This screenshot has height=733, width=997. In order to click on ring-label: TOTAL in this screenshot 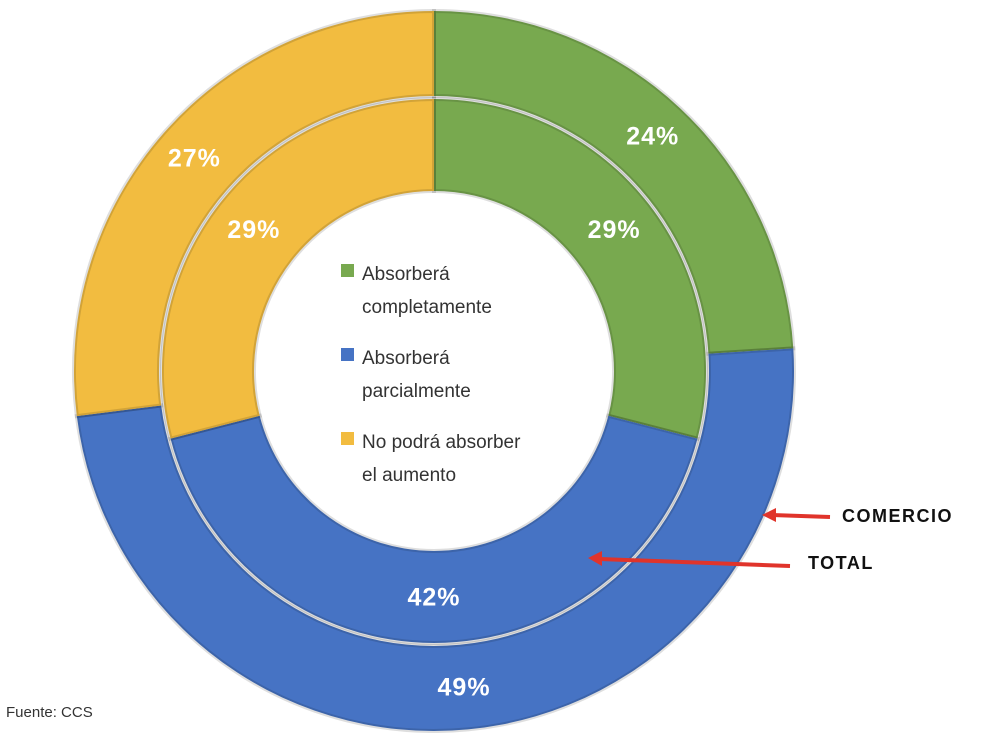, I will do `click(841, 563)`.